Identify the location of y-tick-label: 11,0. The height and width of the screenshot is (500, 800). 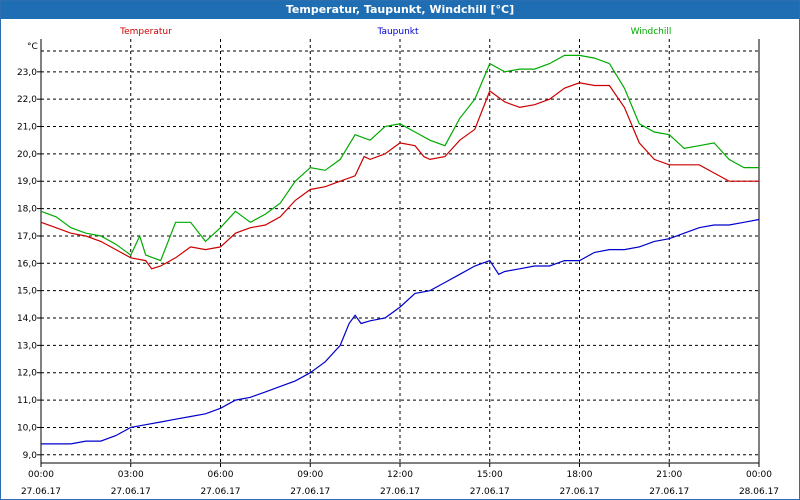
(27, 401).